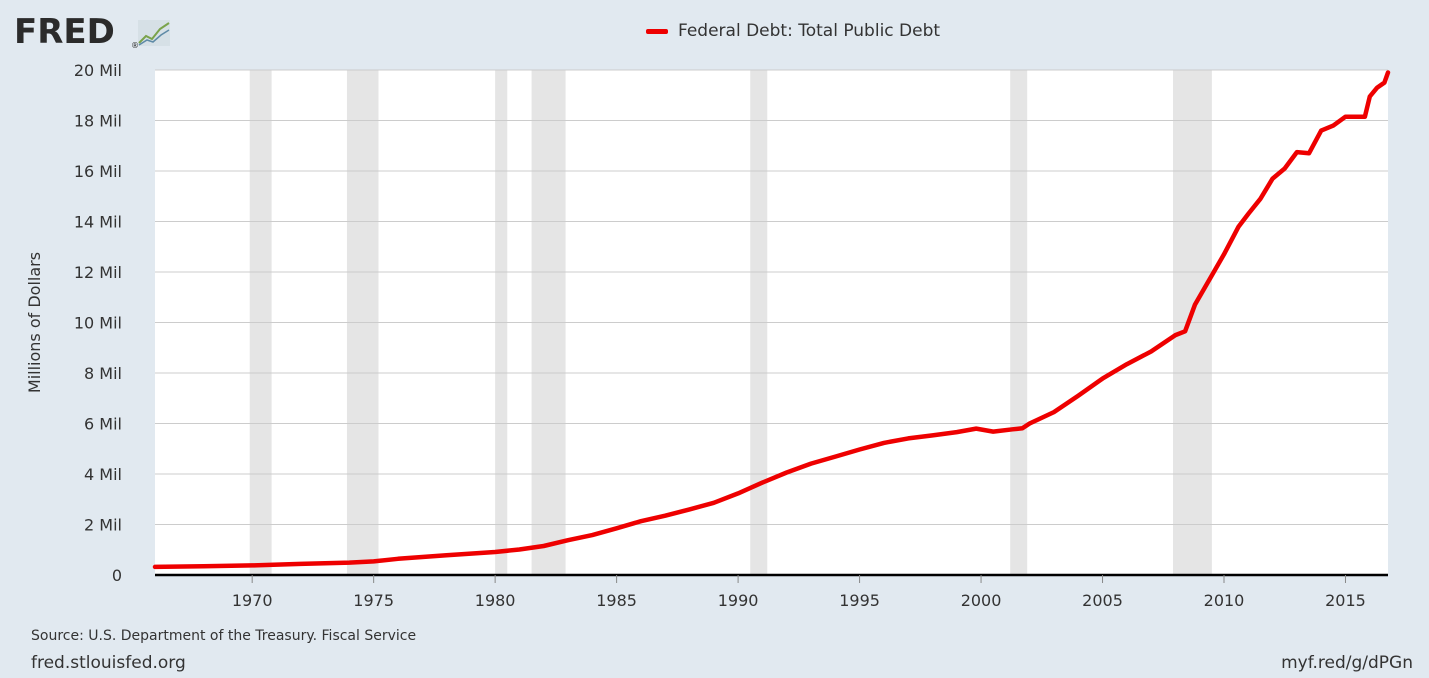  Describe the element at coordinates (117, 575) in the screenshot. I see `y-tick-label: 0` at that location.